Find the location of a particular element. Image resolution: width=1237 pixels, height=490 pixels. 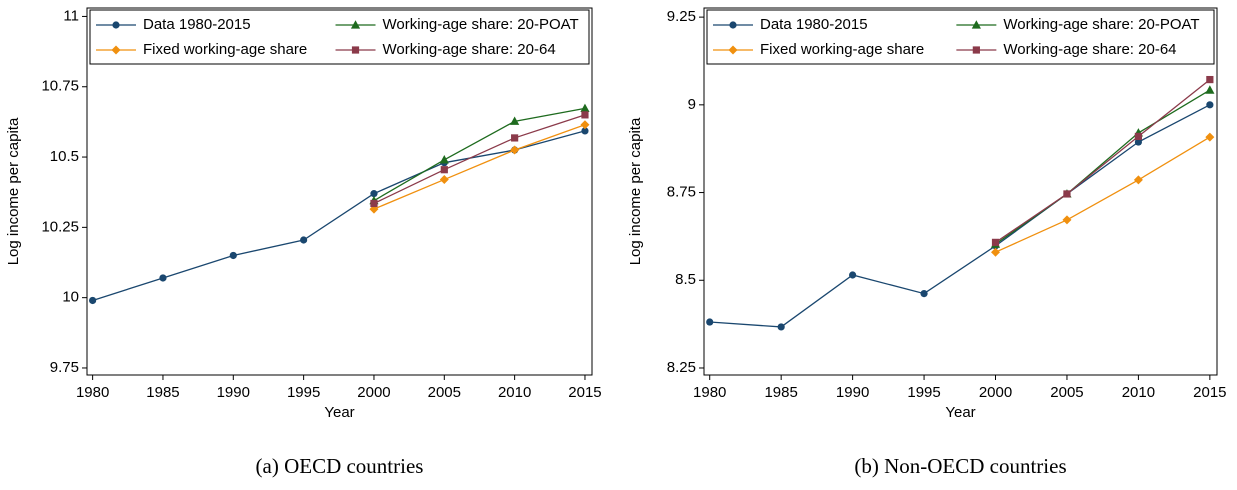

y-tick-label: 10.5 is located at coordinates (64, 156).